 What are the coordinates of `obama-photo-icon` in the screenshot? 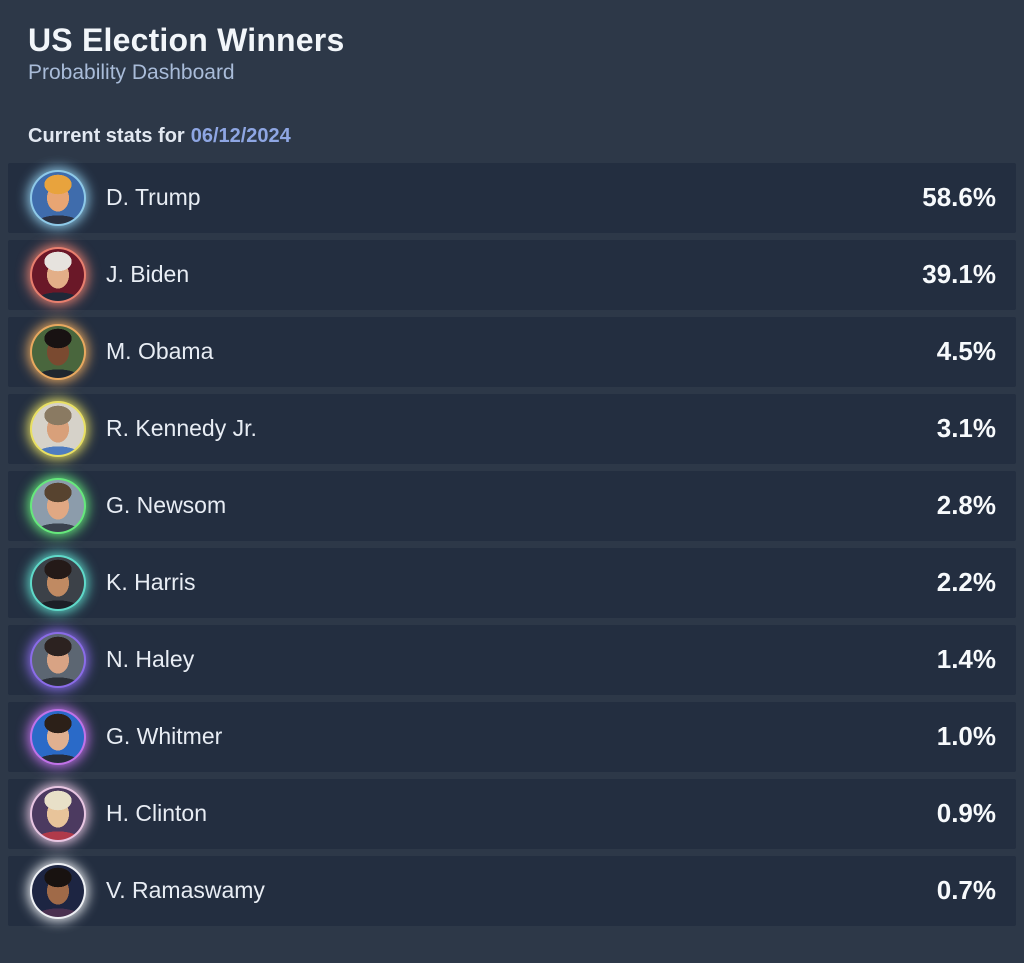 It's located at (58, 351).